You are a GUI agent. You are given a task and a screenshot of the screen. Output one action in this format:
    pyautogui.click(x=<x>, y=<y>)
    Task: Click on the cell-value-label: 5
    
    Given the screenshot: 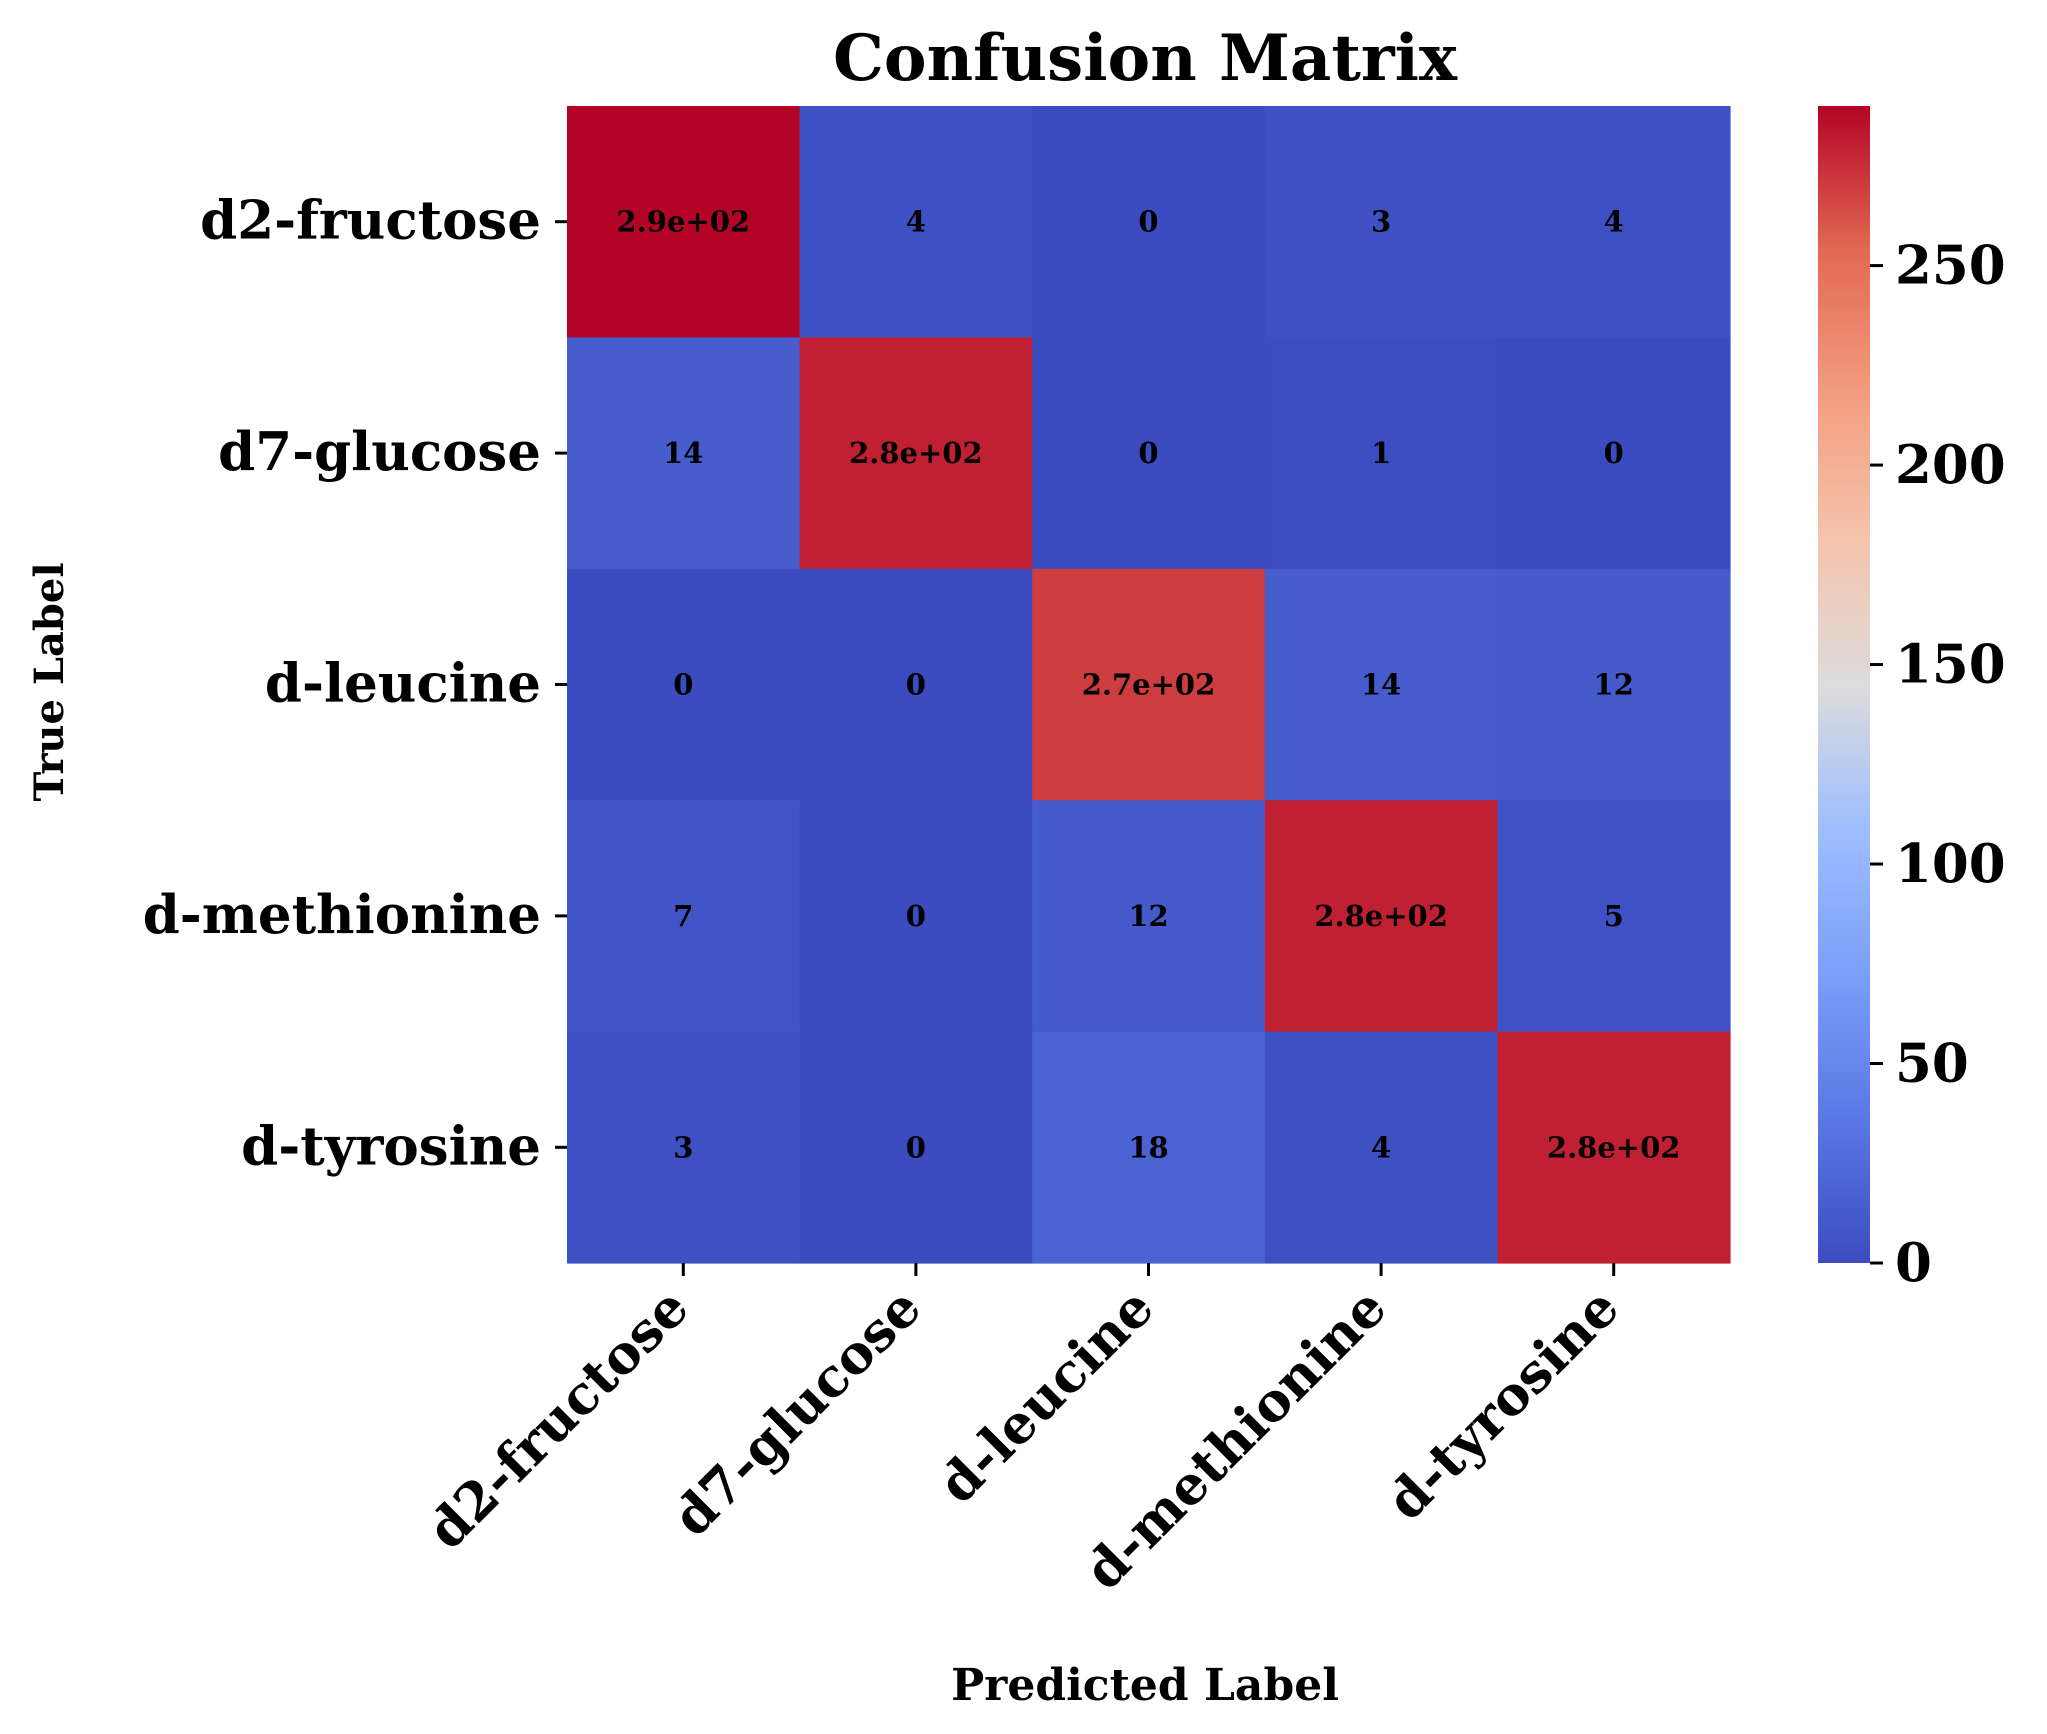 What is the action you would take?
    pyautogui.click(x=1614, y=916)
    